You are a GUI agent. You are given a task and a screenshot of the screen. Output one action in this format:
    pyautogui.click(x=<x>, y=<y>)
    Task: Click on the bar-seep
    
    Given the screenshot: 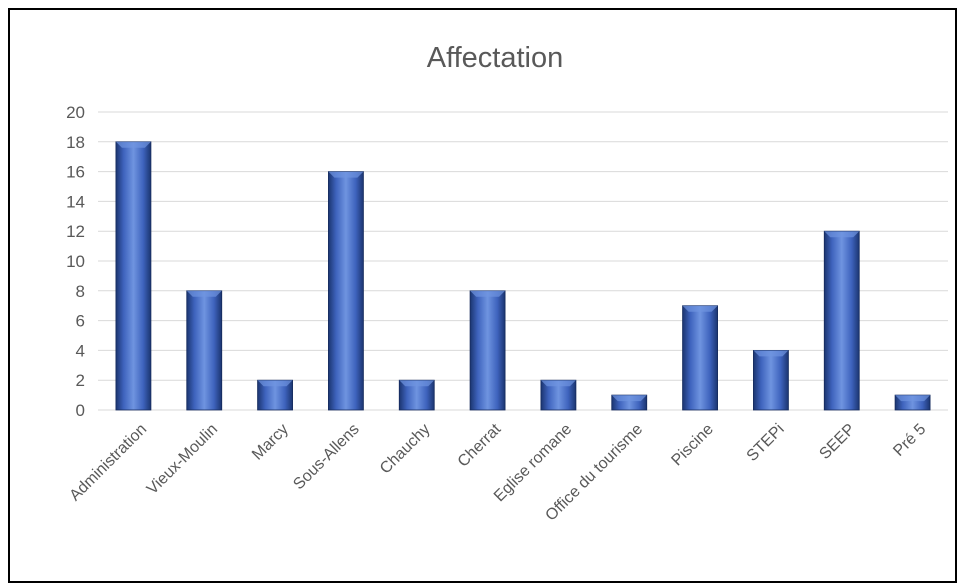 What is the action you would take?
    pyautogui.click(x=841, y=320)
    